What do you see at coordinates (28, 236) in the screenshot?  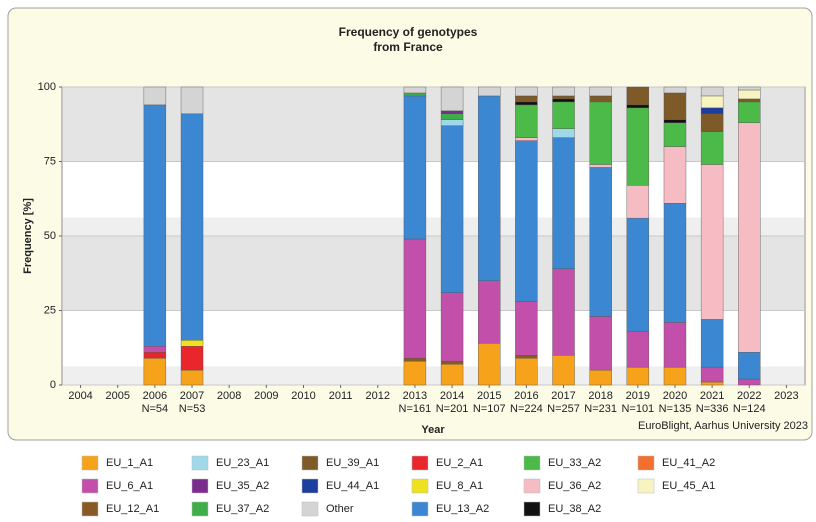 I see `y-axis-title: Frequency [%]` at bounding box center [28, 236].